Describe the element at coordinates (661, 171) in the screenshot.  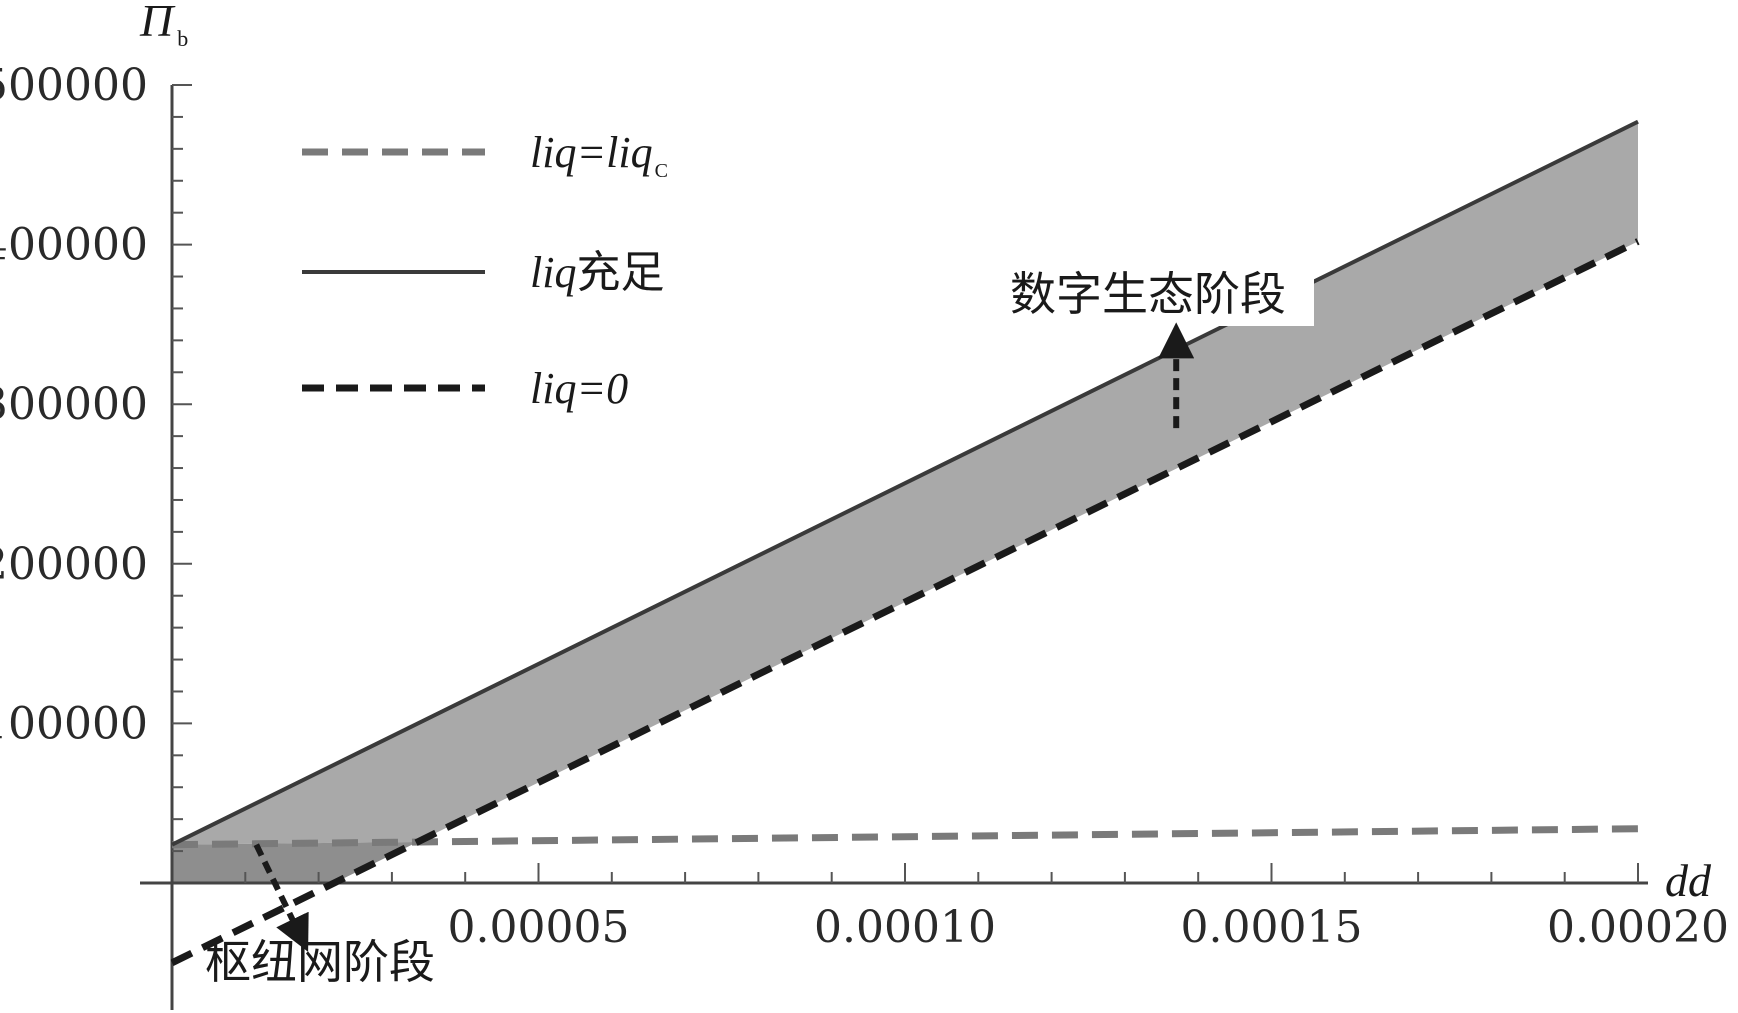
I see `legend-label-sub: C` at that location.